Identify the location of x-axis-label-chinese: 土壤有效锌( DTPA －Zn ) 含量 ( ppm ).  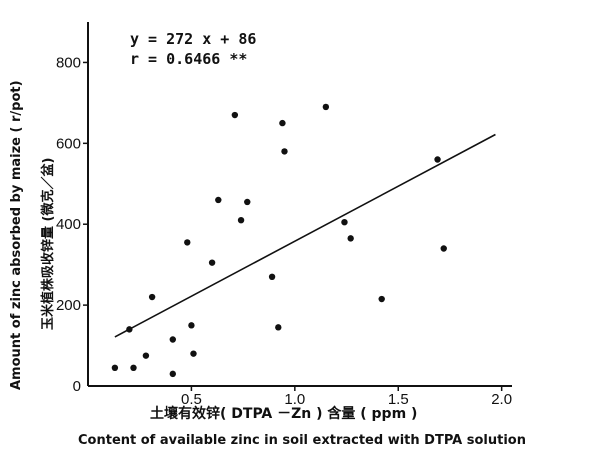
(283, 413).